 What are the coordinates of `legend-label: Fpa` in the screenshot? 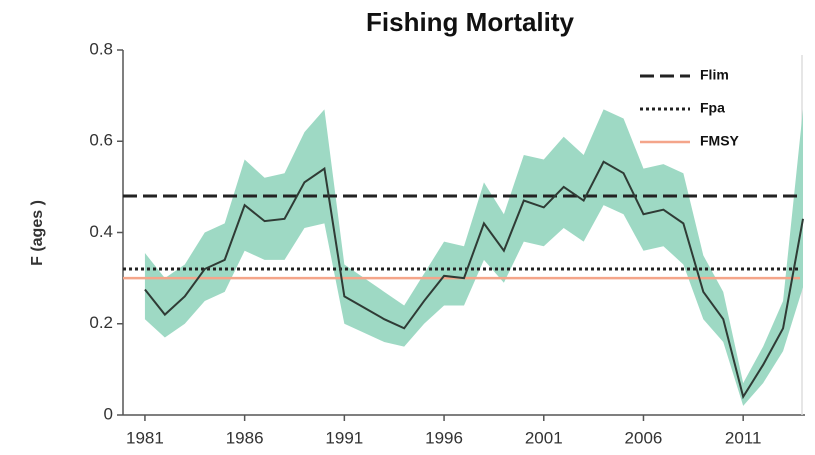 It's located at (712, 108).